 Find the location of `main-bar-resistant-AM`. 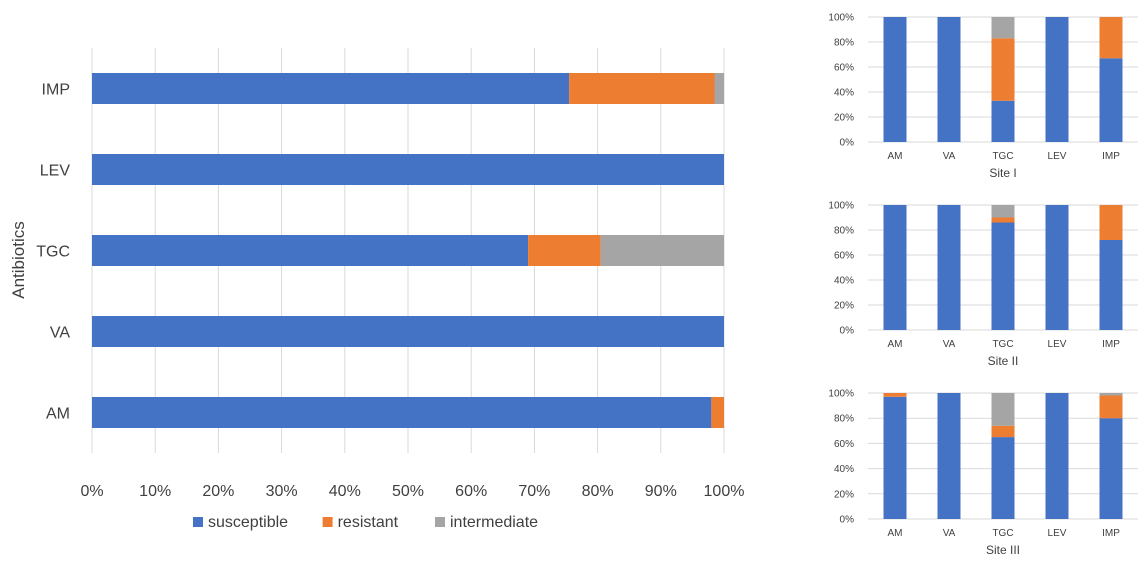

main-bar-resistant-AM is located at coordinates (717, 412).